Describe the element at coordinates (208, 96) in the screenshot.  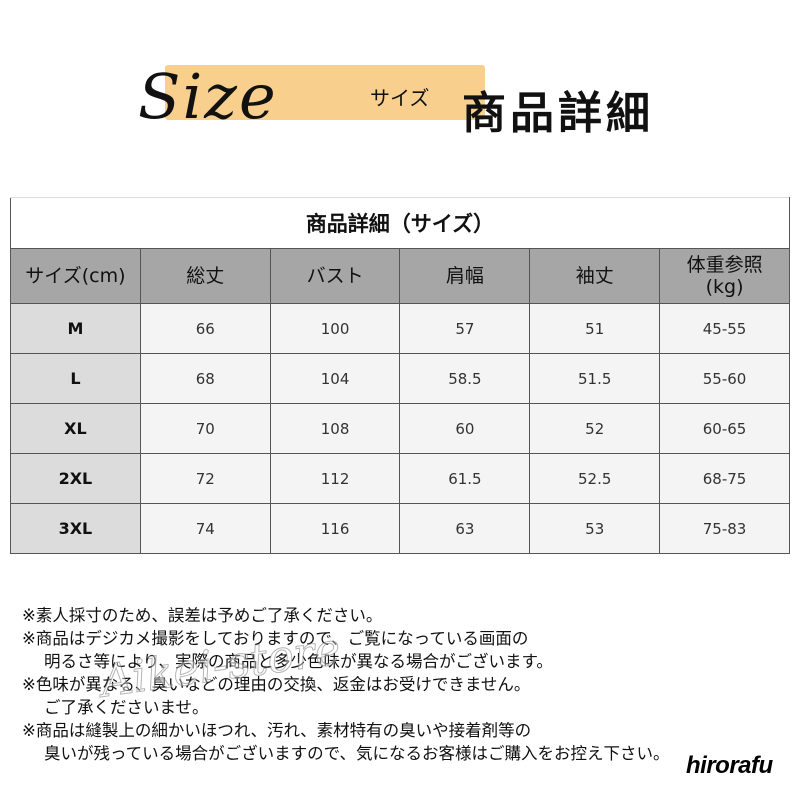
I see `banner-script-title: Size` at that location.